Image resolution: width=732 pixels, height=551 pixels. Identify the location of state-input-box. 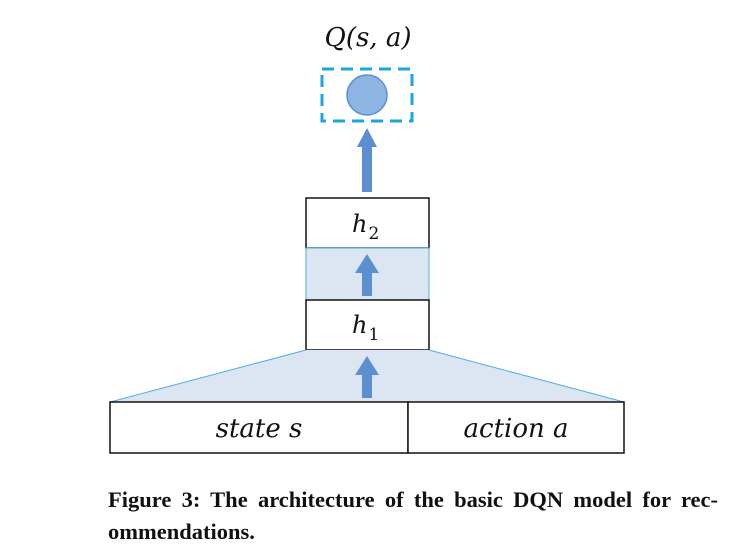
(259, 427).